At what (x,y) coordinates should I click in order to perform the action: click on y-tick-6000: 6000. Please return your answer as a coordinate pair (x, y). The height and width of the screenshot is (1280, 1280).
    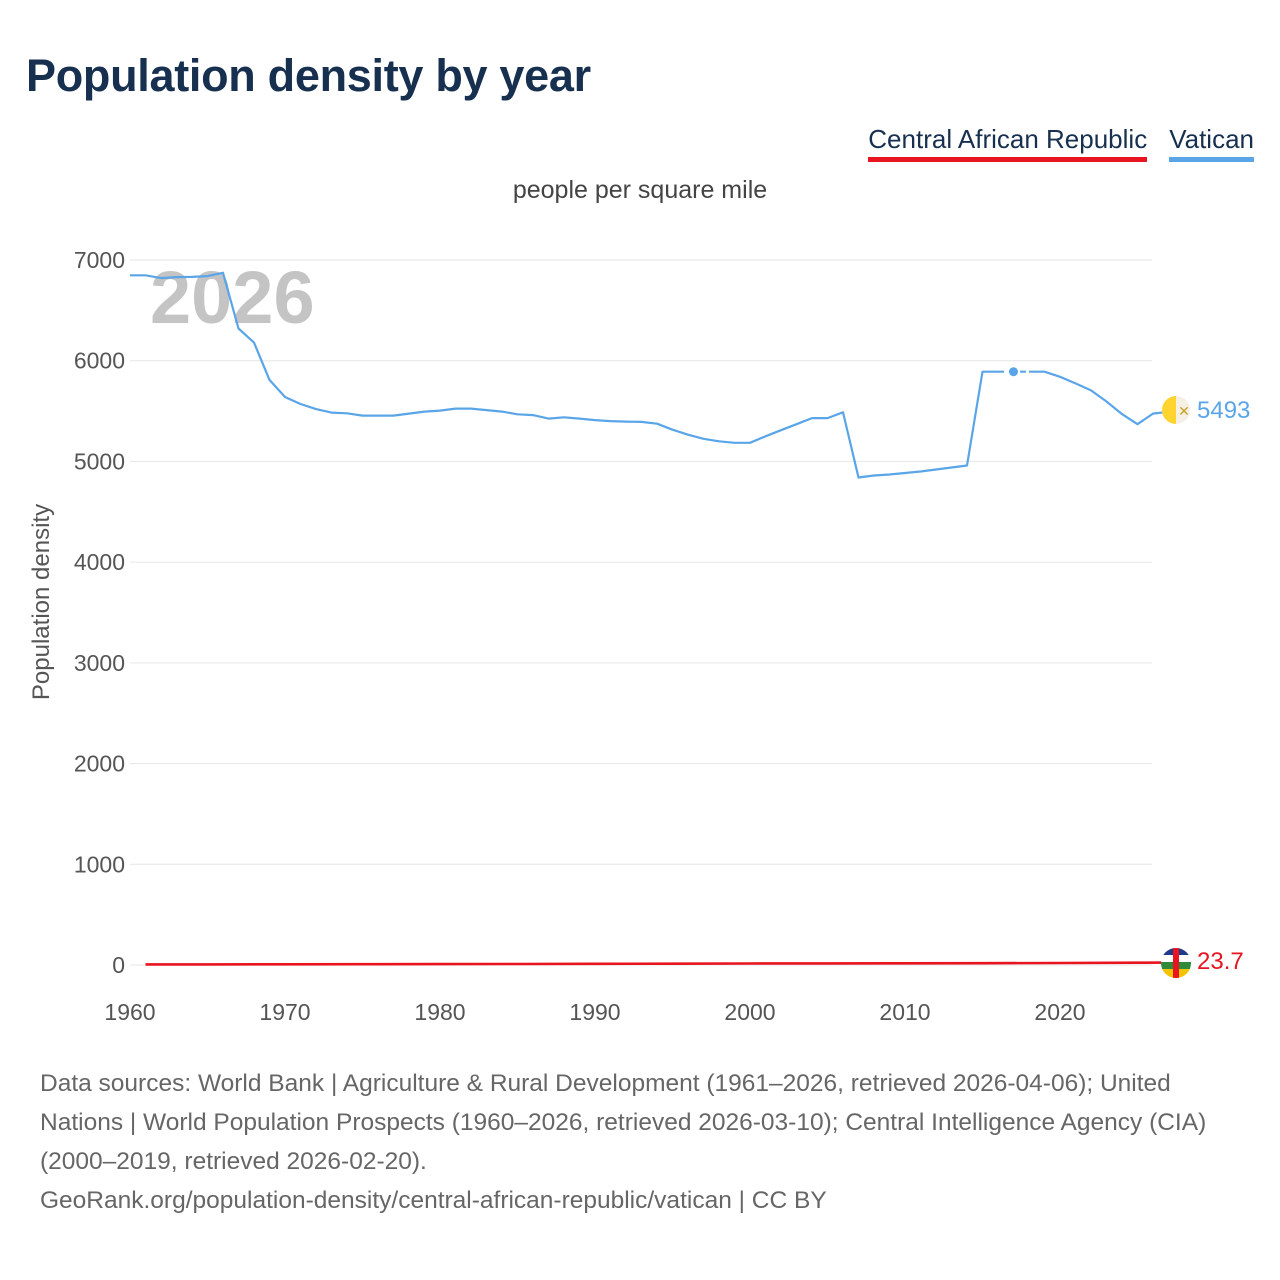
    Looking at the image, I should click on (99, 361).